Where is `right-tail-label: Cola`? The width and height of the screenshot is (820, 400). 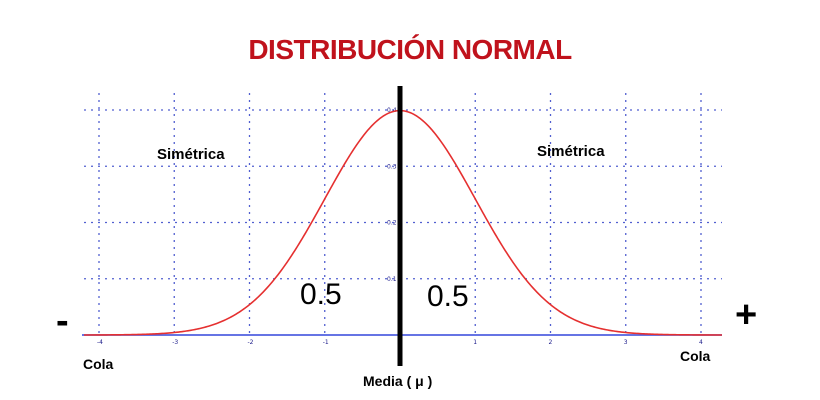 right-tail-label: Cola is located at coordinates (695, 356).